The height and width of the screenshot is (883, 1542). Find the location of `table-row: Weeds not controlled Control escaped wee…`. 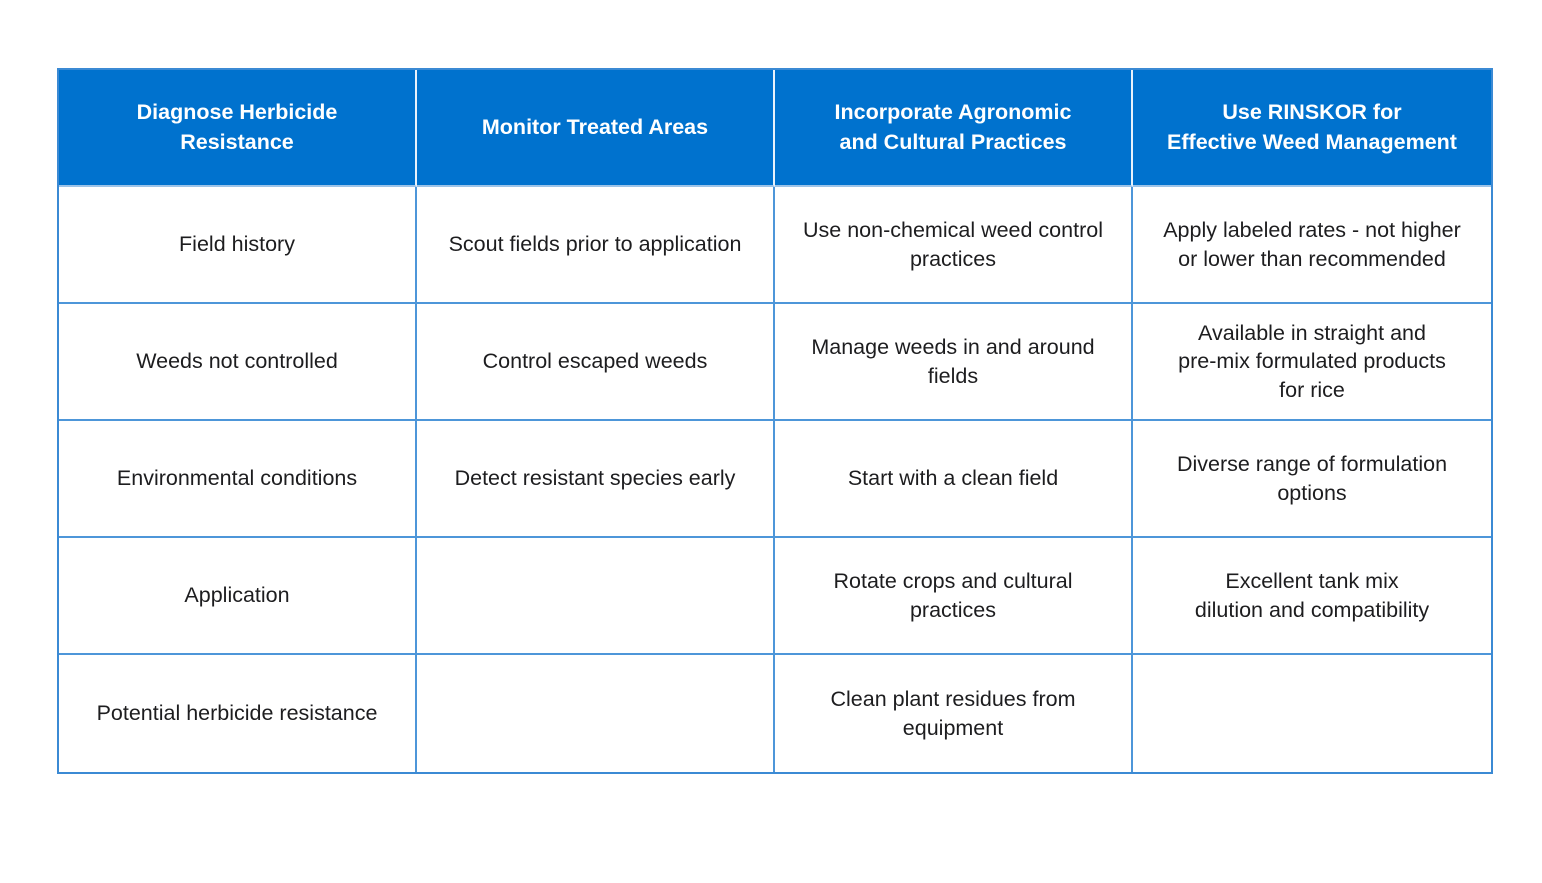

table-row: Weeds not controlled Control escaped wee… is located at coordinates (775, 362).